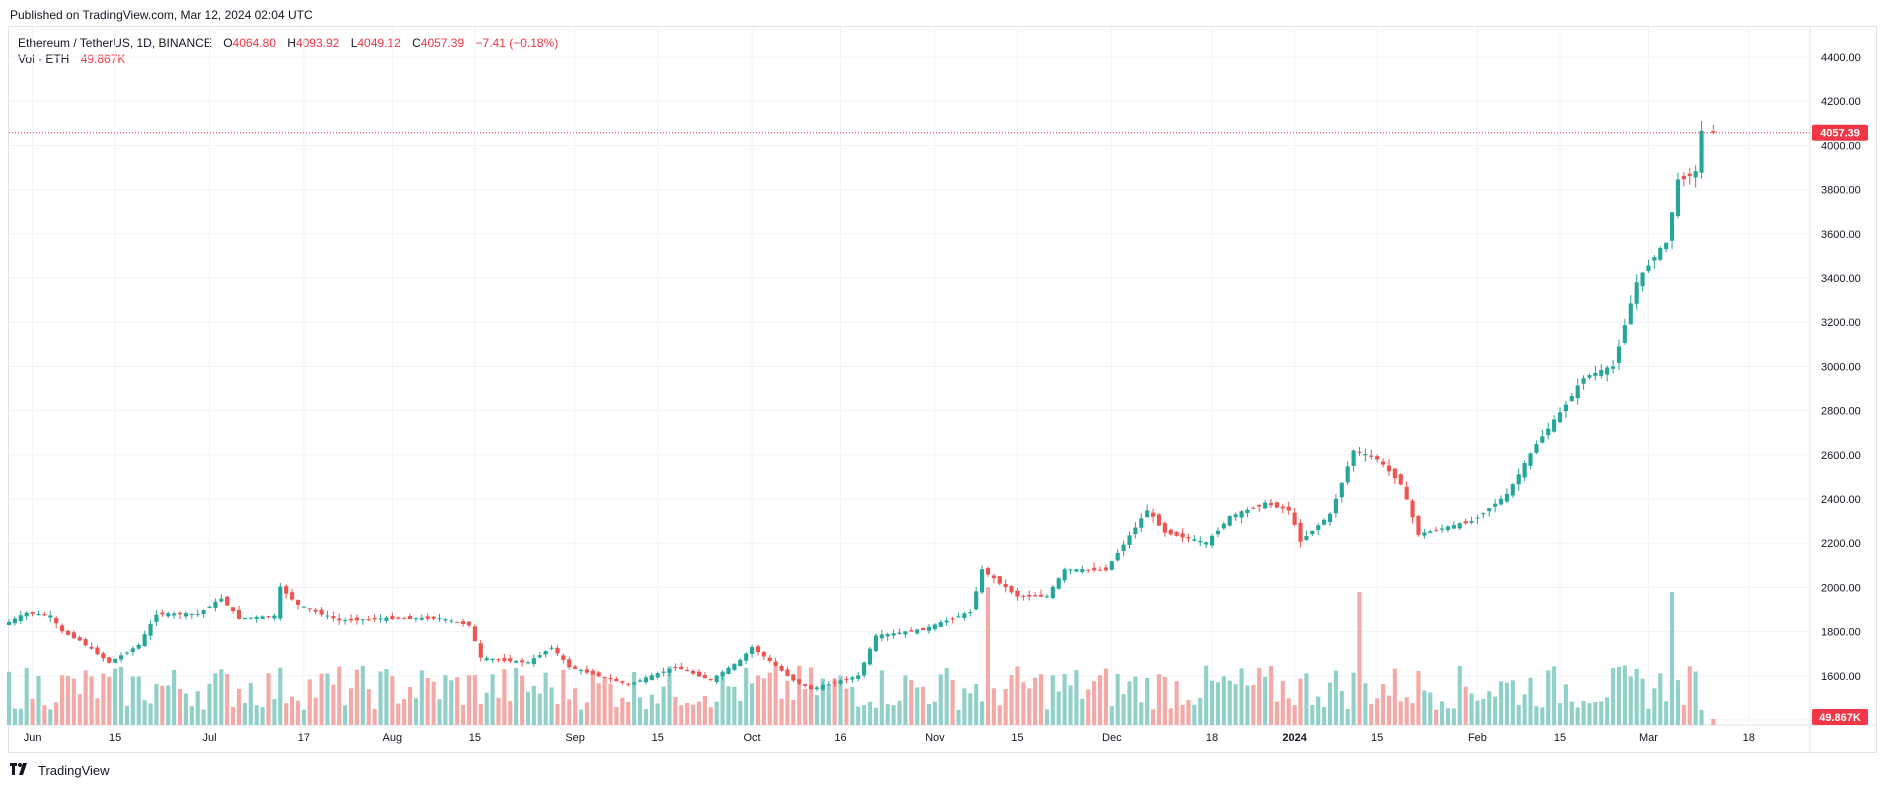  What do you see at coordinates (1840, 718) in the screenshot?
I see `last-volume-label: 49.867K` at bounding box center [1840, 718].